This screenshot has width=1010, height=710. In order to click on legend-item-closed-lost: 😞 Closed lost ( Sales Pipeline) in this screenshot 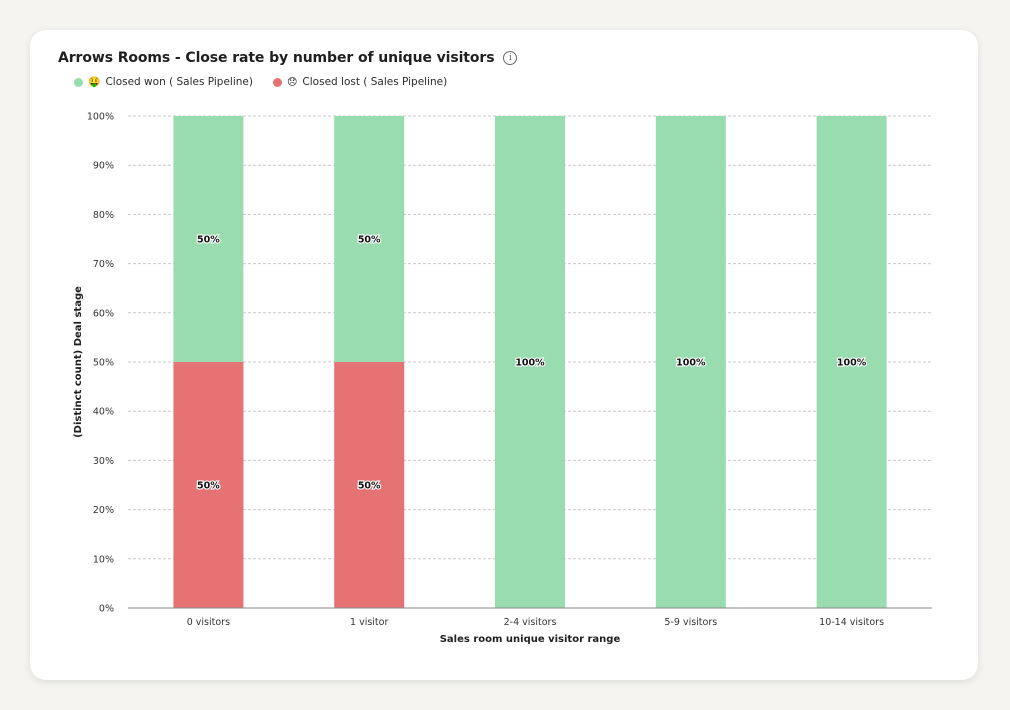, I will do `click(360, 82)`.